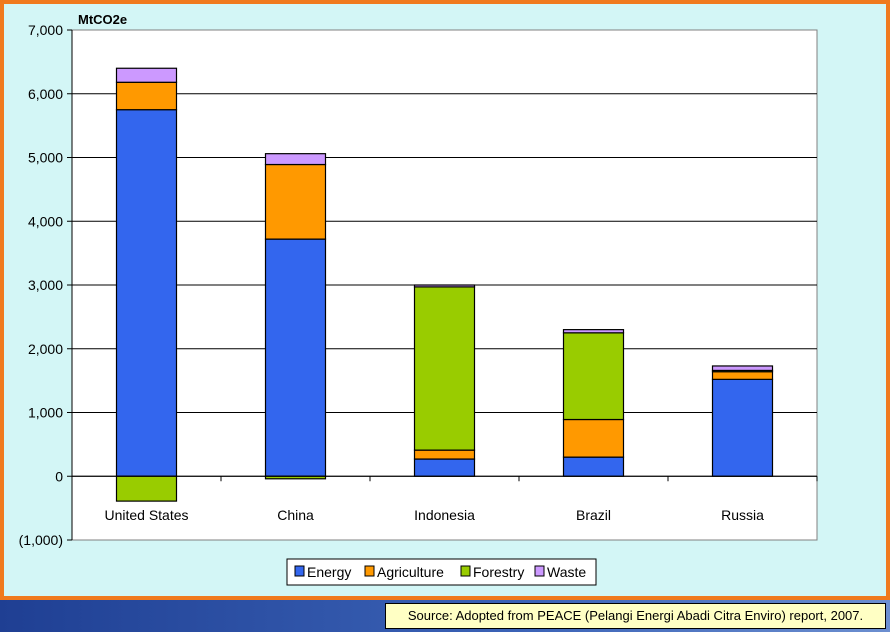 This screenshot has width=890, height=632. I want to click on x-tick-label: United States, so click(146, 515).